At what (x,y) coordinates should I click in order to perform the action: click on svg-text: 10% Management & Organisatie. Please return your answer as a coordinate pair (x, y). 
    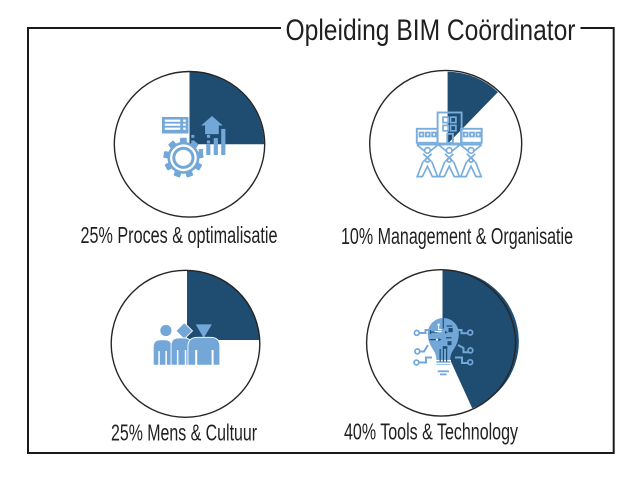
    Looking at the image, I should click on (457, 236).